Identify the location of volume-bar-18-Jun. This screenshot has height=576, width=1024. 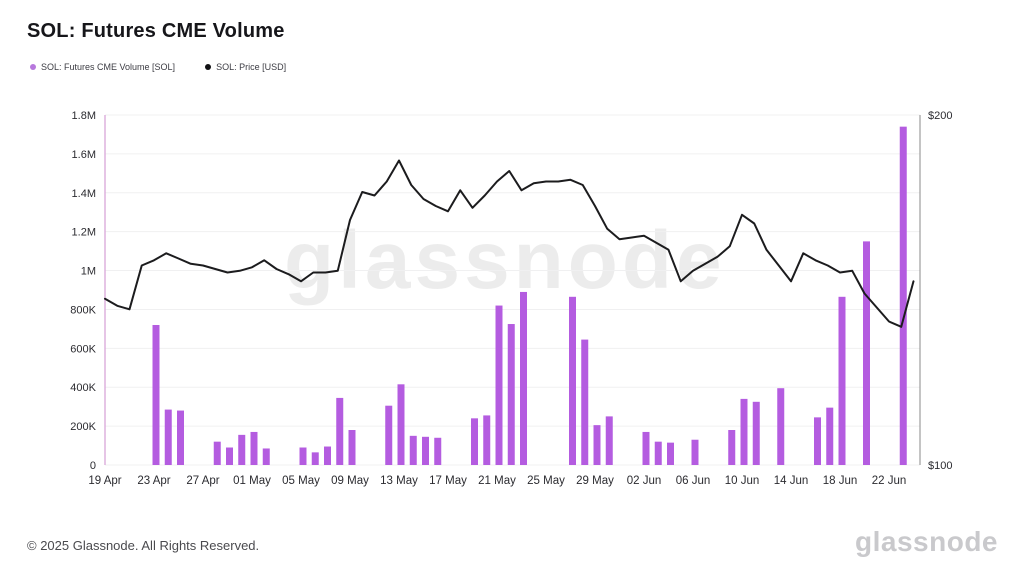
(842, 380).